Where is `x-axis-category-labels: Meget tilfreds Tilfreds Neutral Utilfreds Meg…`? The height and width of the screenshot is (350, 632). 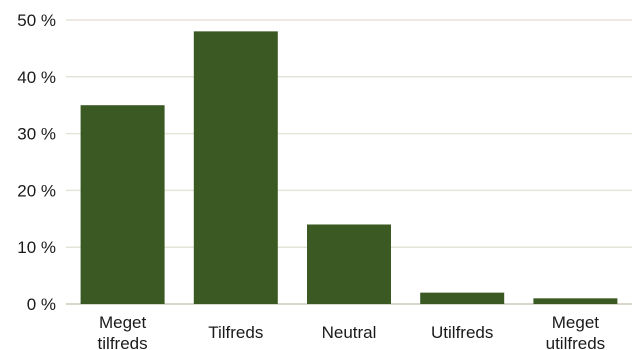 x-axis-category-labels: Meget tilfreds Tilfreds Neutral Utilfreds Meg… is located at coordinates (352, 331).